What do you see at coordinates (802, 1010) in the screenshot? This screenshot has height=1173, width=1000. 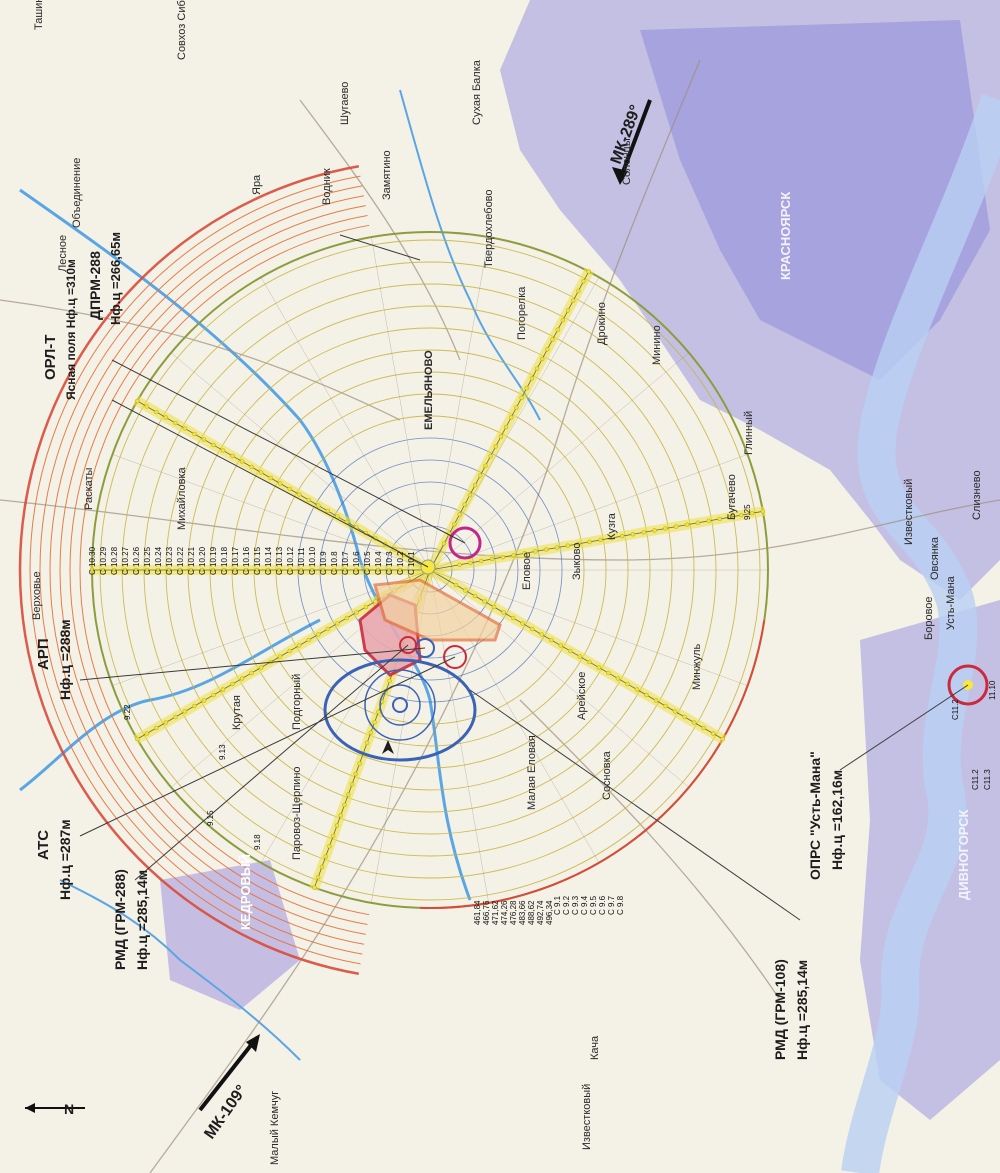 I see `beacon-rmd-108-sub: Нф.ц =285,14м` at bounding box center [802, 1010].